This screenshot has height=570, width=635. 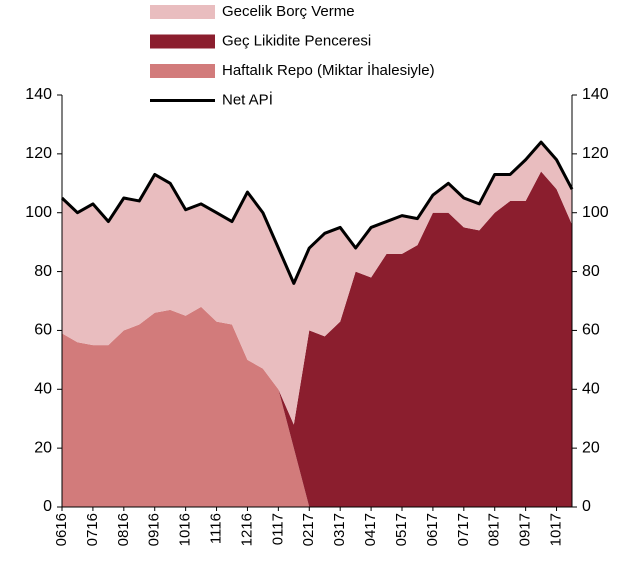 What do you see at coordinates (401, 529) in the screenshot?
I see `x-tick-label: 0517` at bounding box center [401, 529].